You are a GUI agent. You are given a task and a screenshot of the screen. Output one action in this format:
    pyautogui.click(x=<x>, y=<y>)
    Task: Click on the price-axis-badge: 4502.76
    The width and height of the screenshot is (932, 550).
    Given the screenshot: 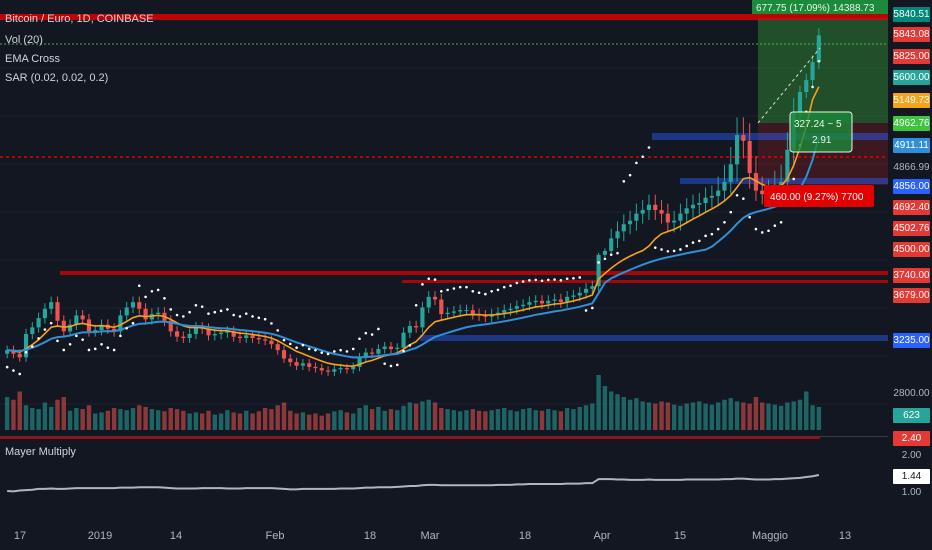 What is the action you would take?
    pyautogui.click(x=911, y=228)
    